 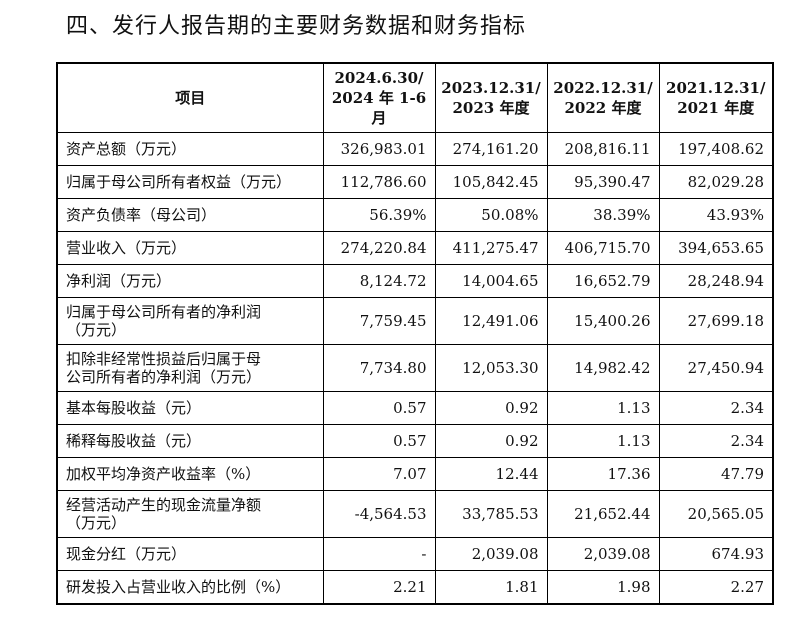 I want to click on cell-value: 411,275.47, so click(x=491, y=248).